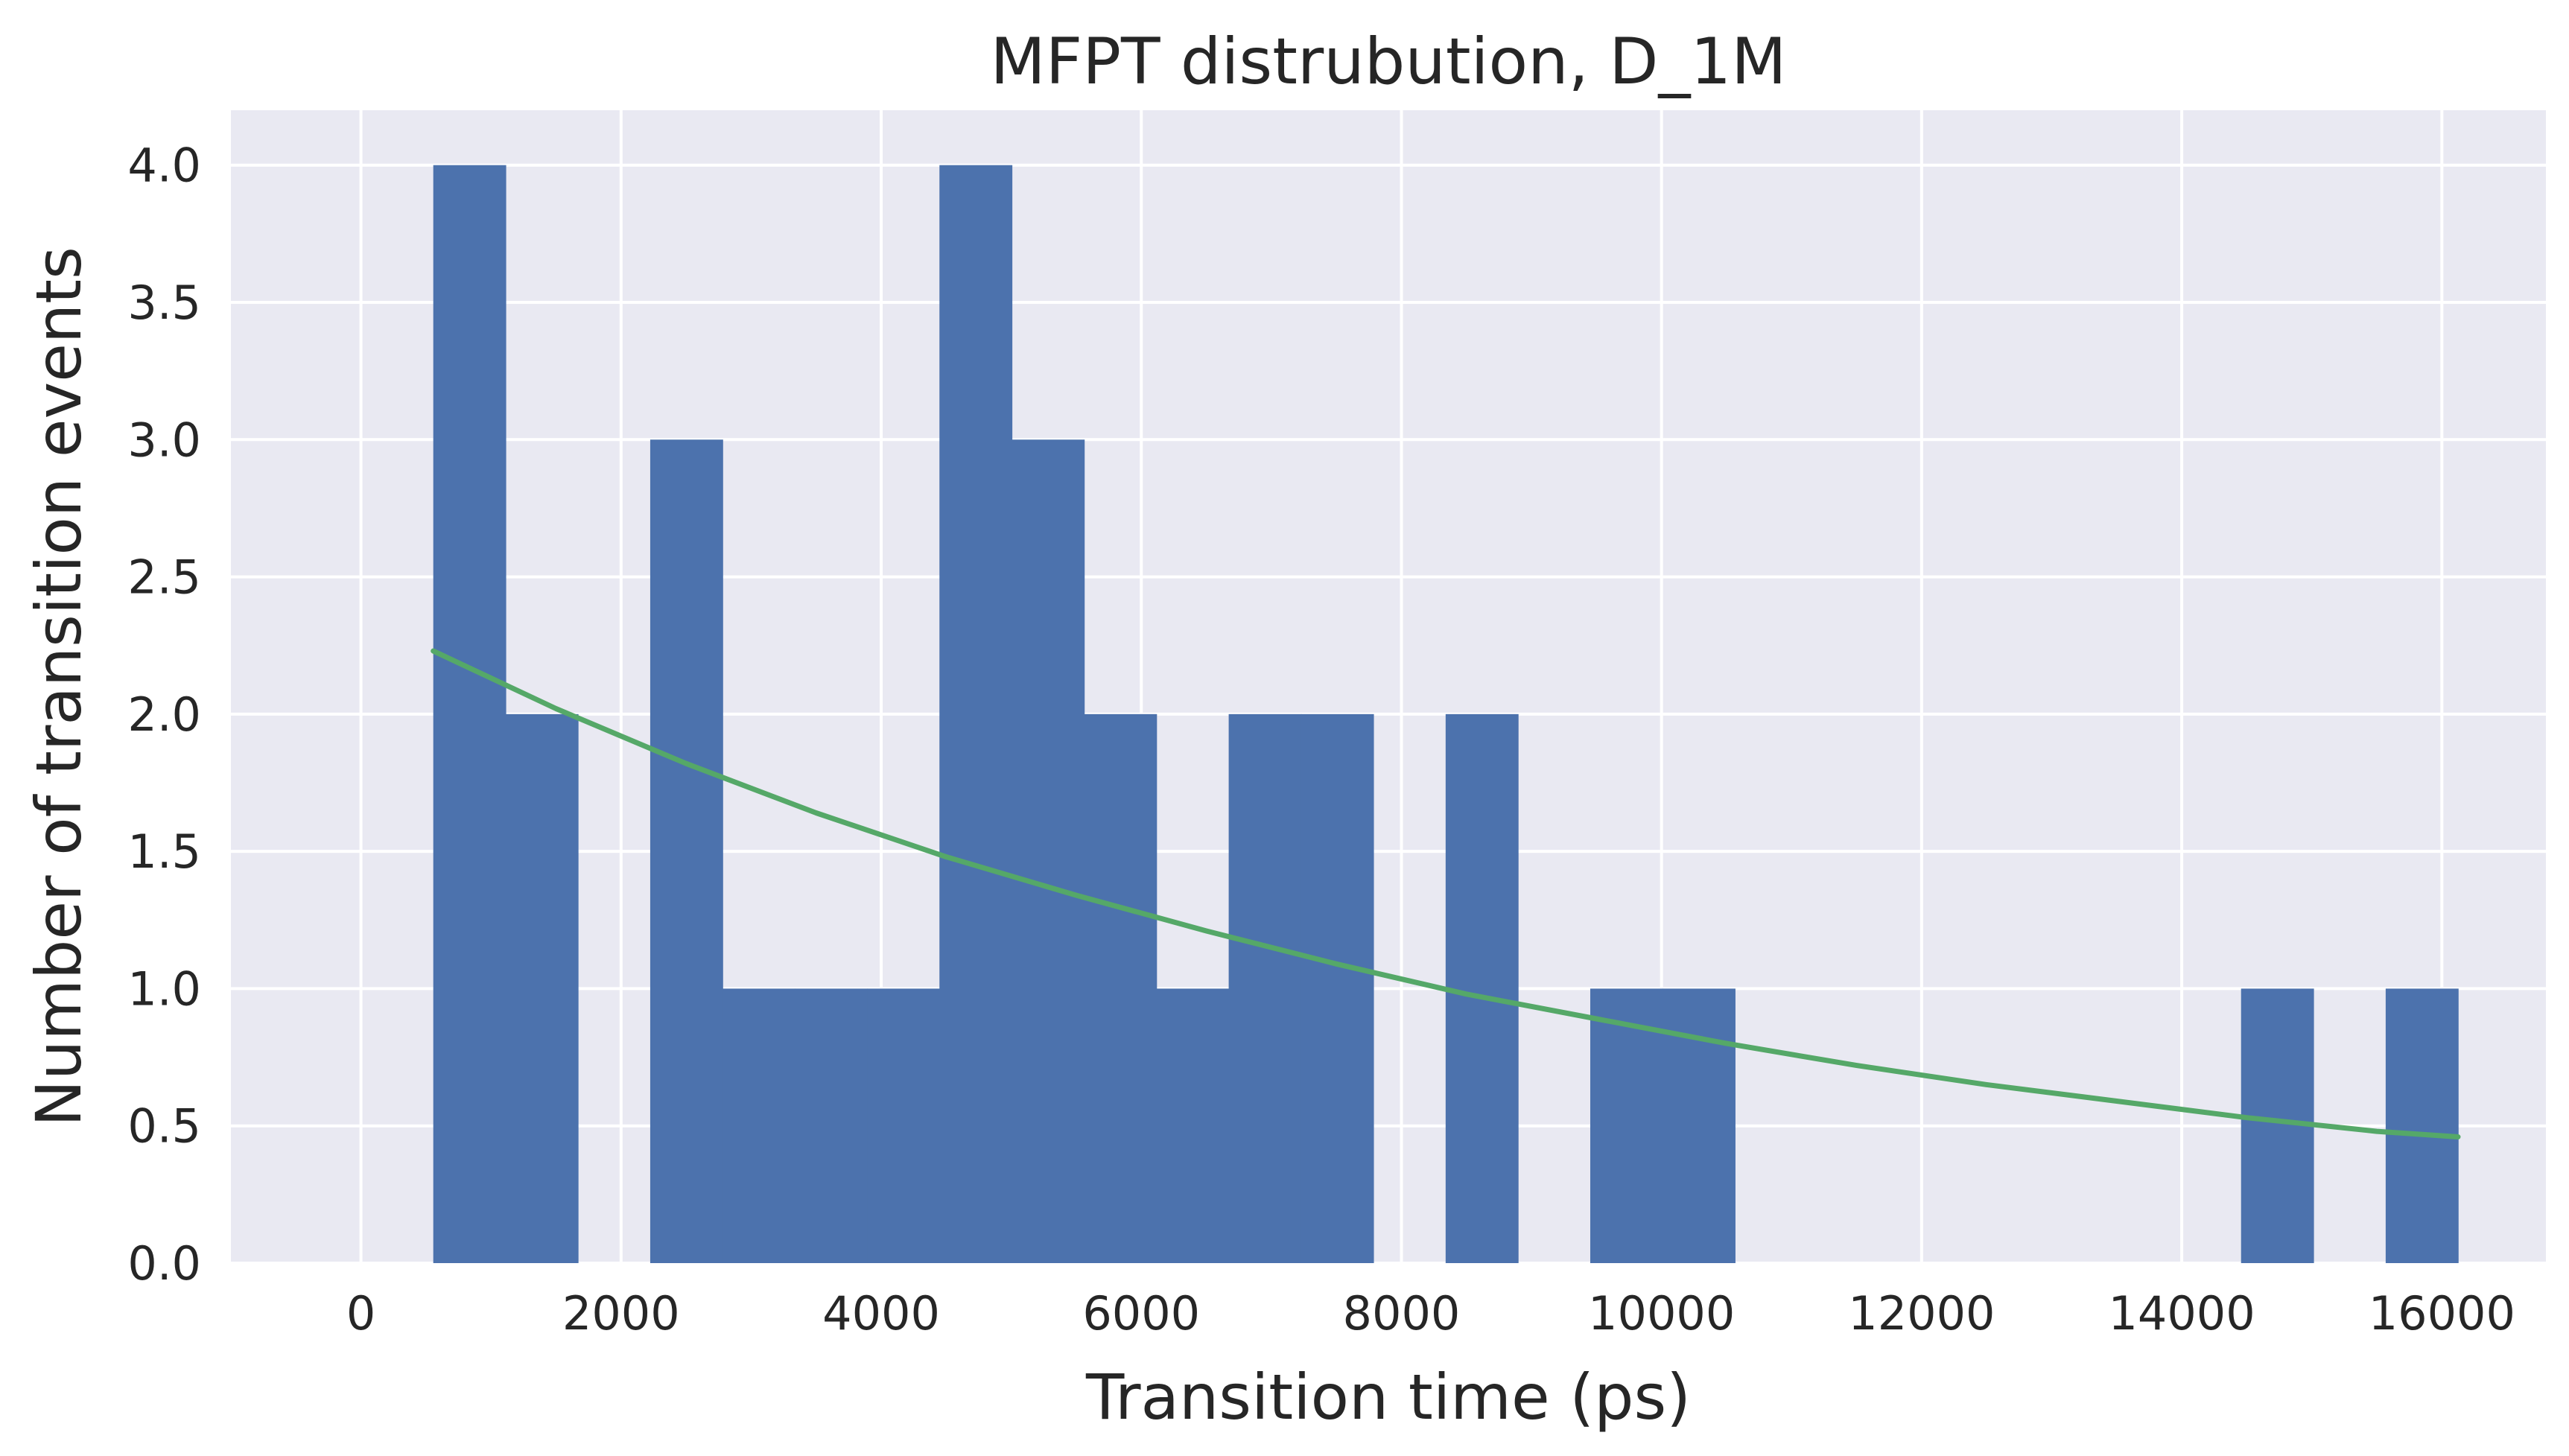 The height and width of the screenshot is (1456, 2569). I want to click on y-tick-label: 0.0, so click(164, 1263).